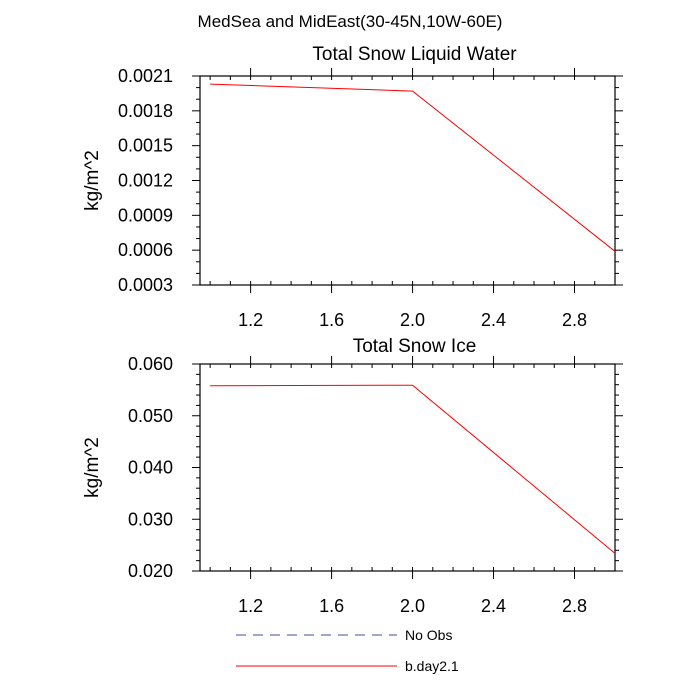 This screenshot has width=700, height=700. Describe the element at coordinates (145, 181) in the screenshot. I see `y-tick-label: 0.0012` at that location.